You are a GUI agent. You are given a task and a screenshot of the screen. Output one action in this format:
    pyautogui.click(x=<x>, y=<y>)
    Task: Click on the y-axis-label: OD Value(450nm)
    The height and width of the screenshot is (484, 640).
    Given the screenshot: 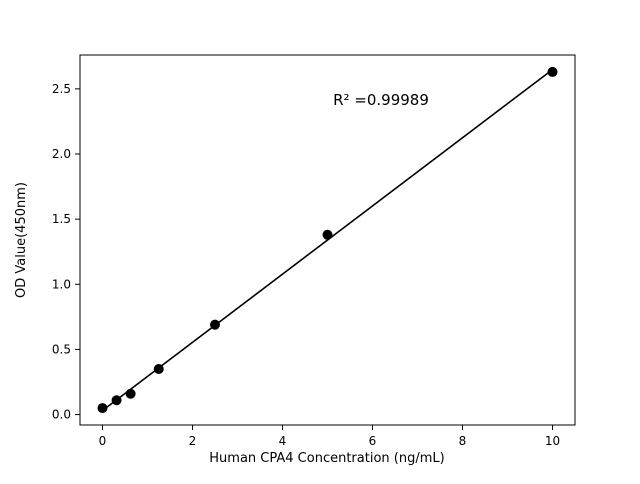 What is the action you would take?
    pyautogui.click(x=21, y=240)
    